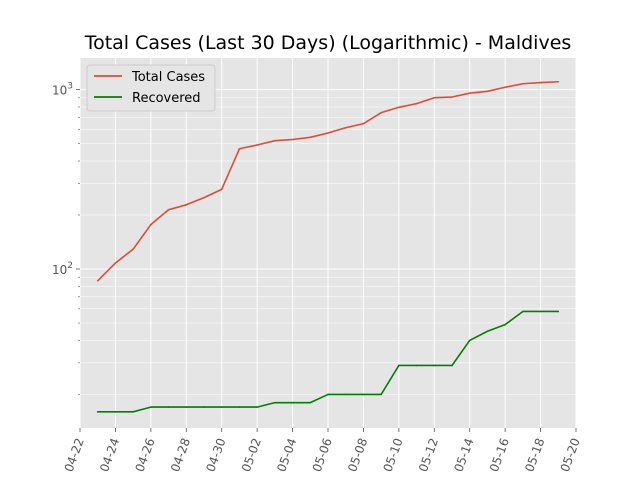 This screenshot has width=640, height=480. I want to click on x-tick-label: 04-26, so click(145, 455).